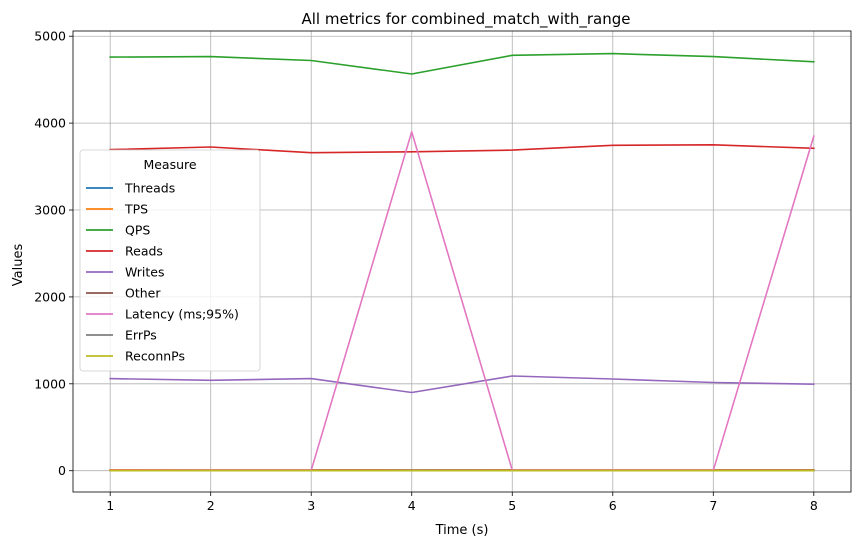 The height and width of the screenshot is (547, 859). Describe the element at coordinates (512, 505) in the screenshot. I see `x-tick-label: 5` at that location.